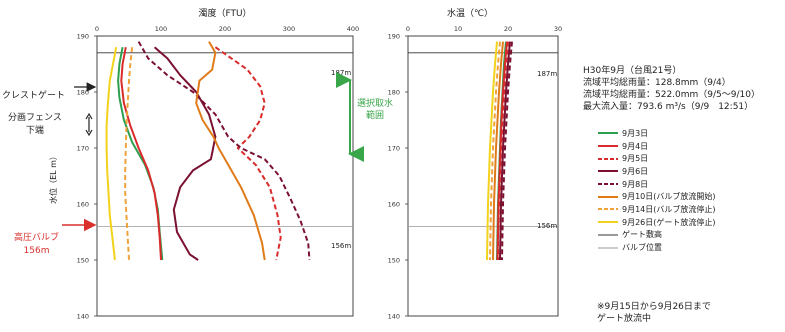 The image size is (785, 332). Describe the element at coordinates (642, 248) in the screenshot. I see `legend-label: バルブ位置` at that location.